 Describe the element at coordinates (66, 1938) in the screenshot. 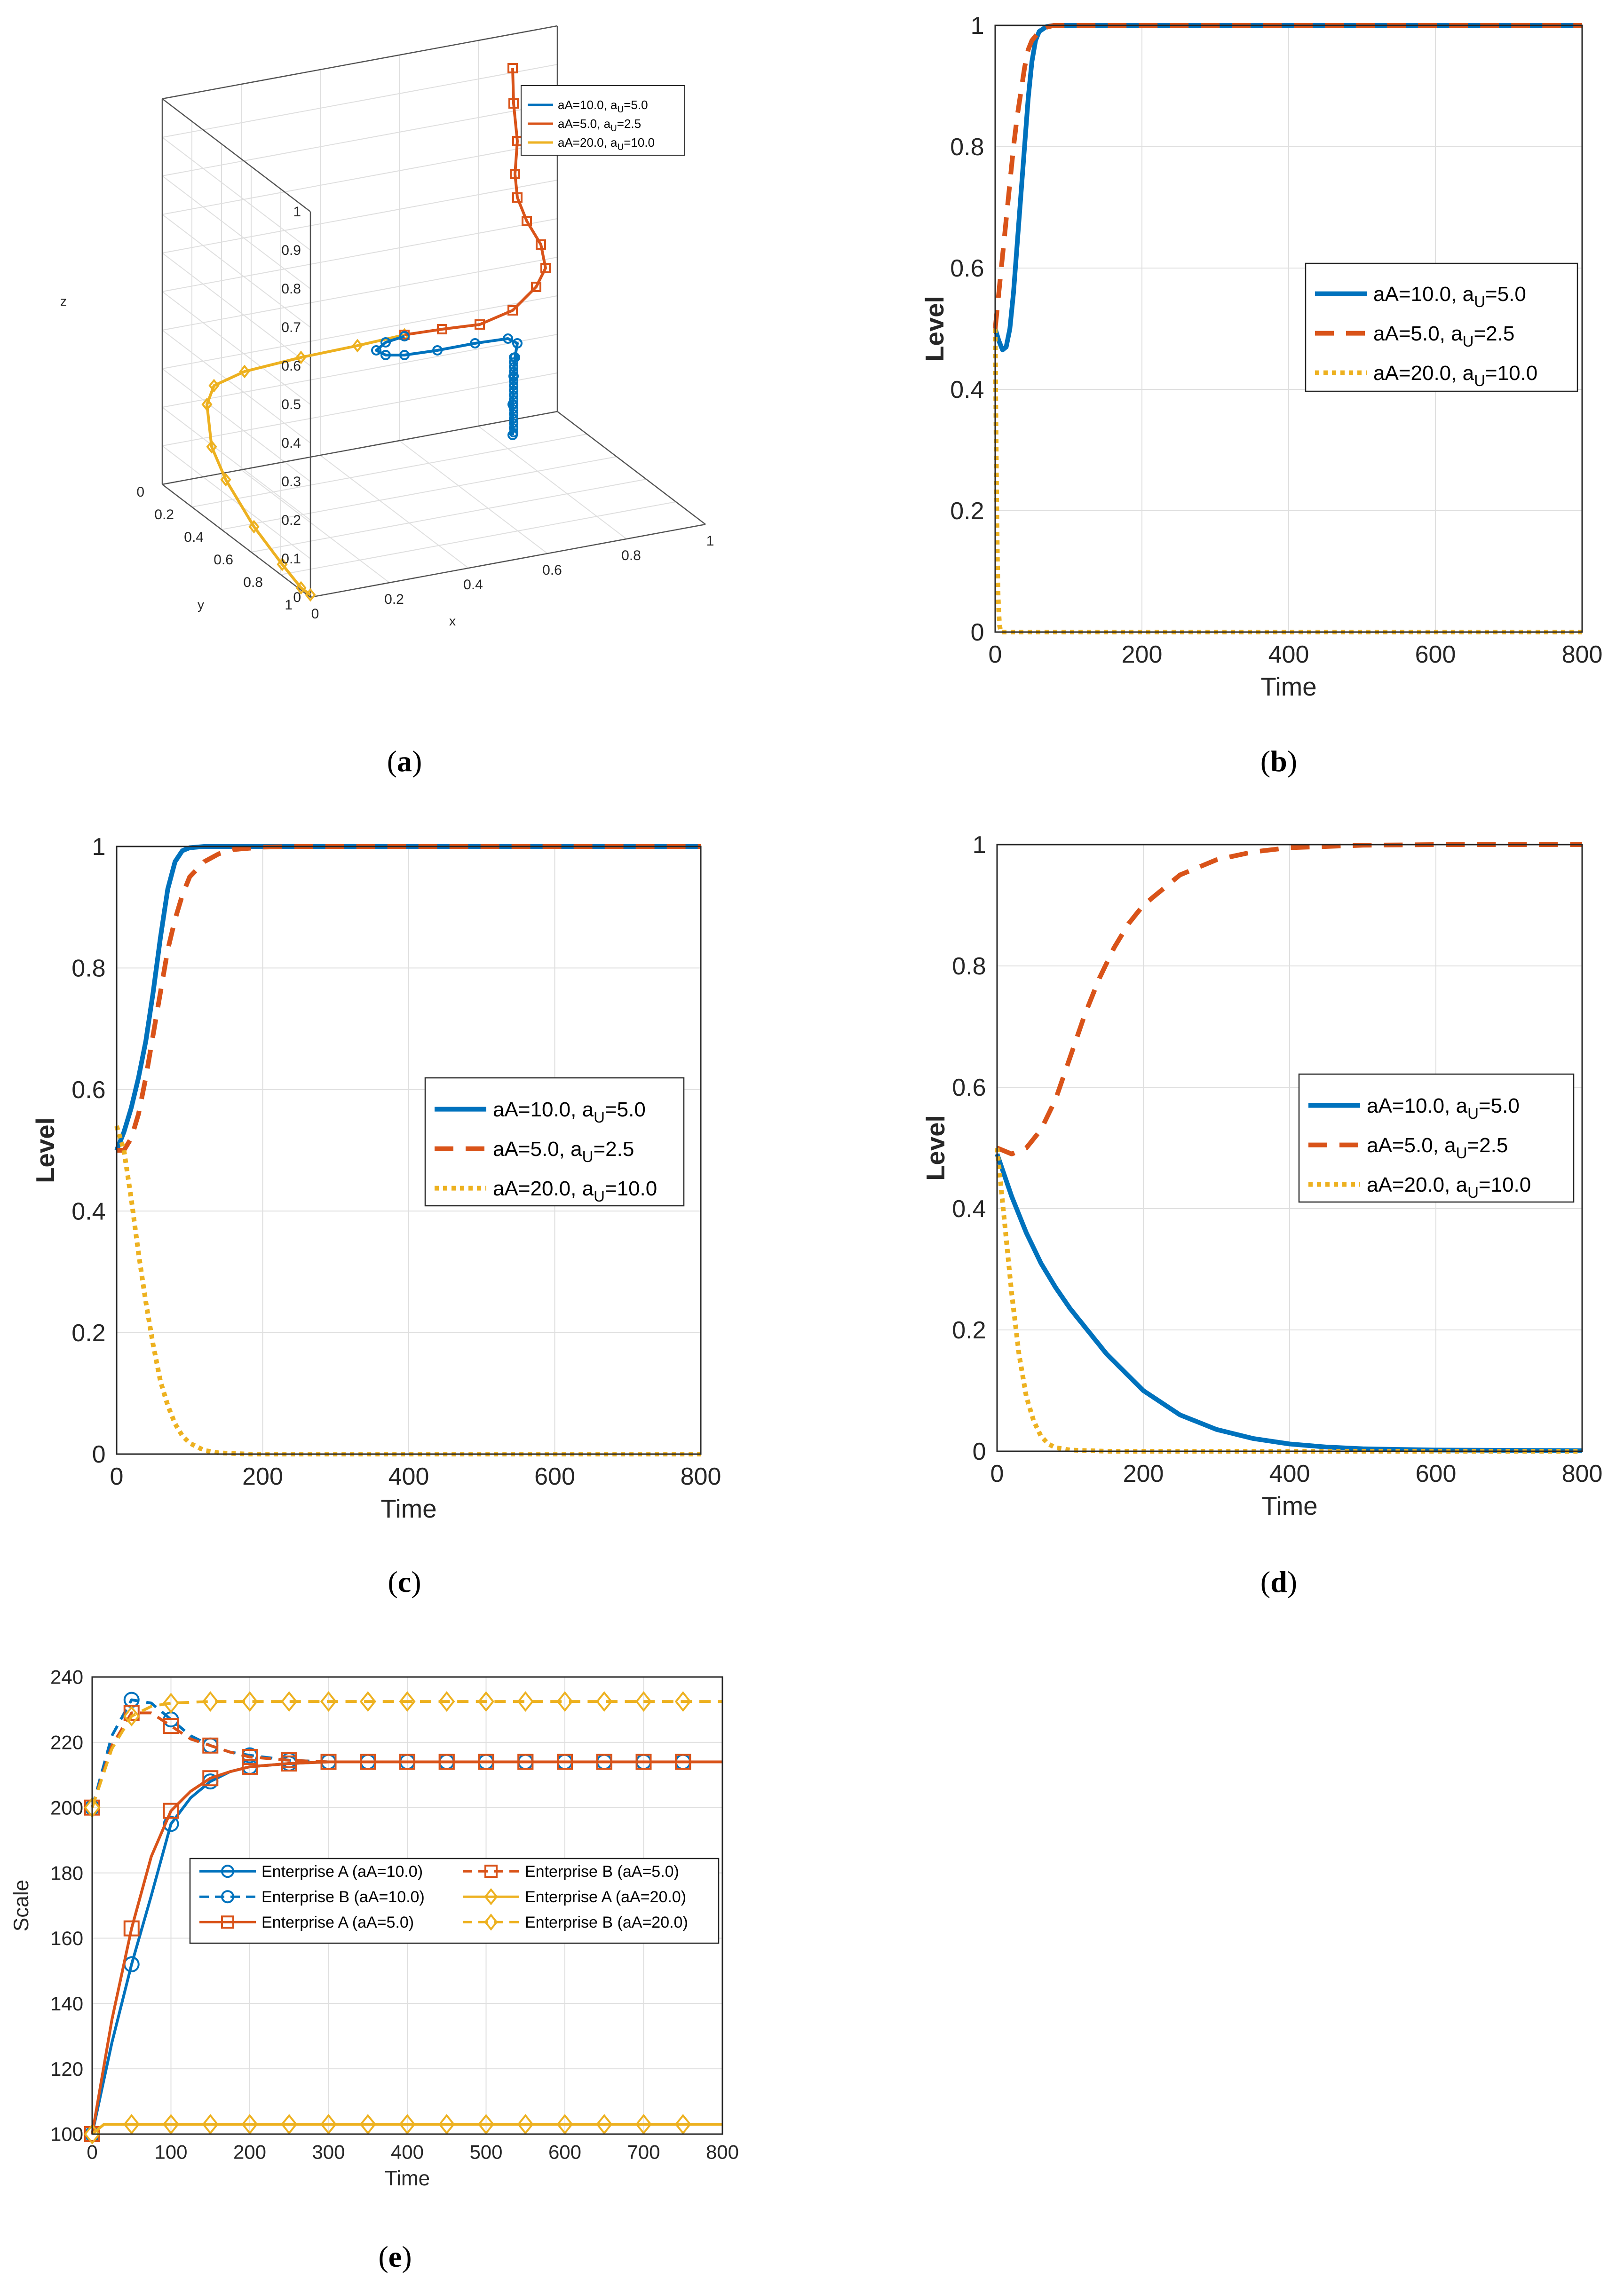

I see `y-tick-label: 160` at that location.